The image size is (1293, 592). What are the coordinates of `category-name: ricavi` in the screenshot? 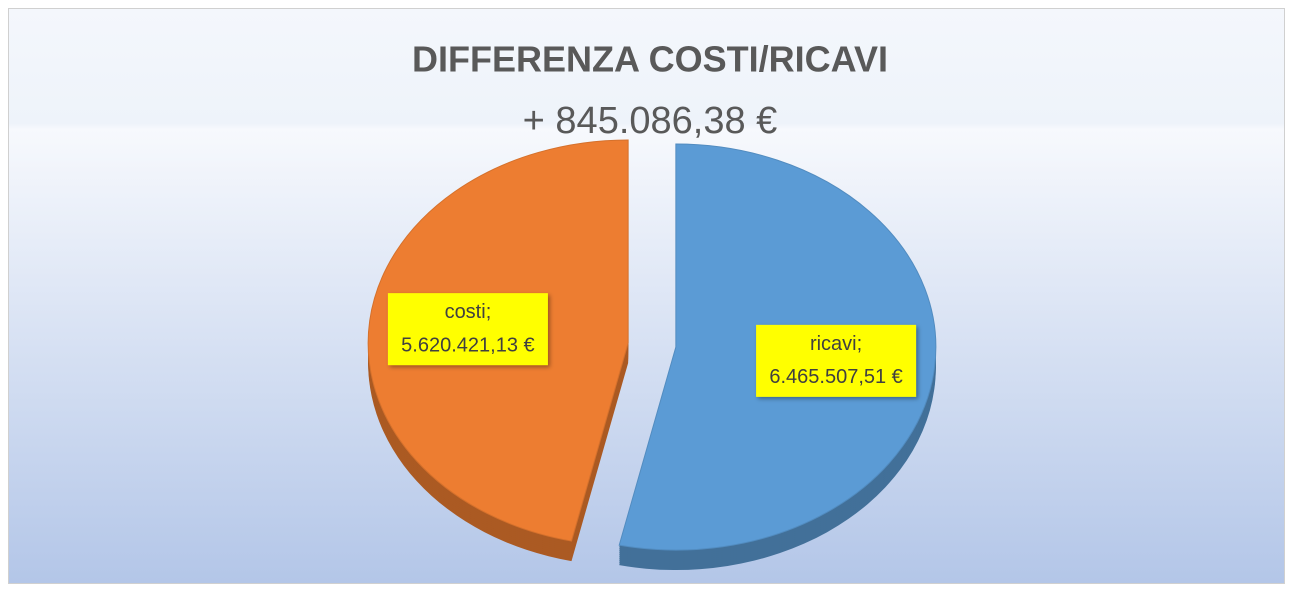 It's located at (833, 344).